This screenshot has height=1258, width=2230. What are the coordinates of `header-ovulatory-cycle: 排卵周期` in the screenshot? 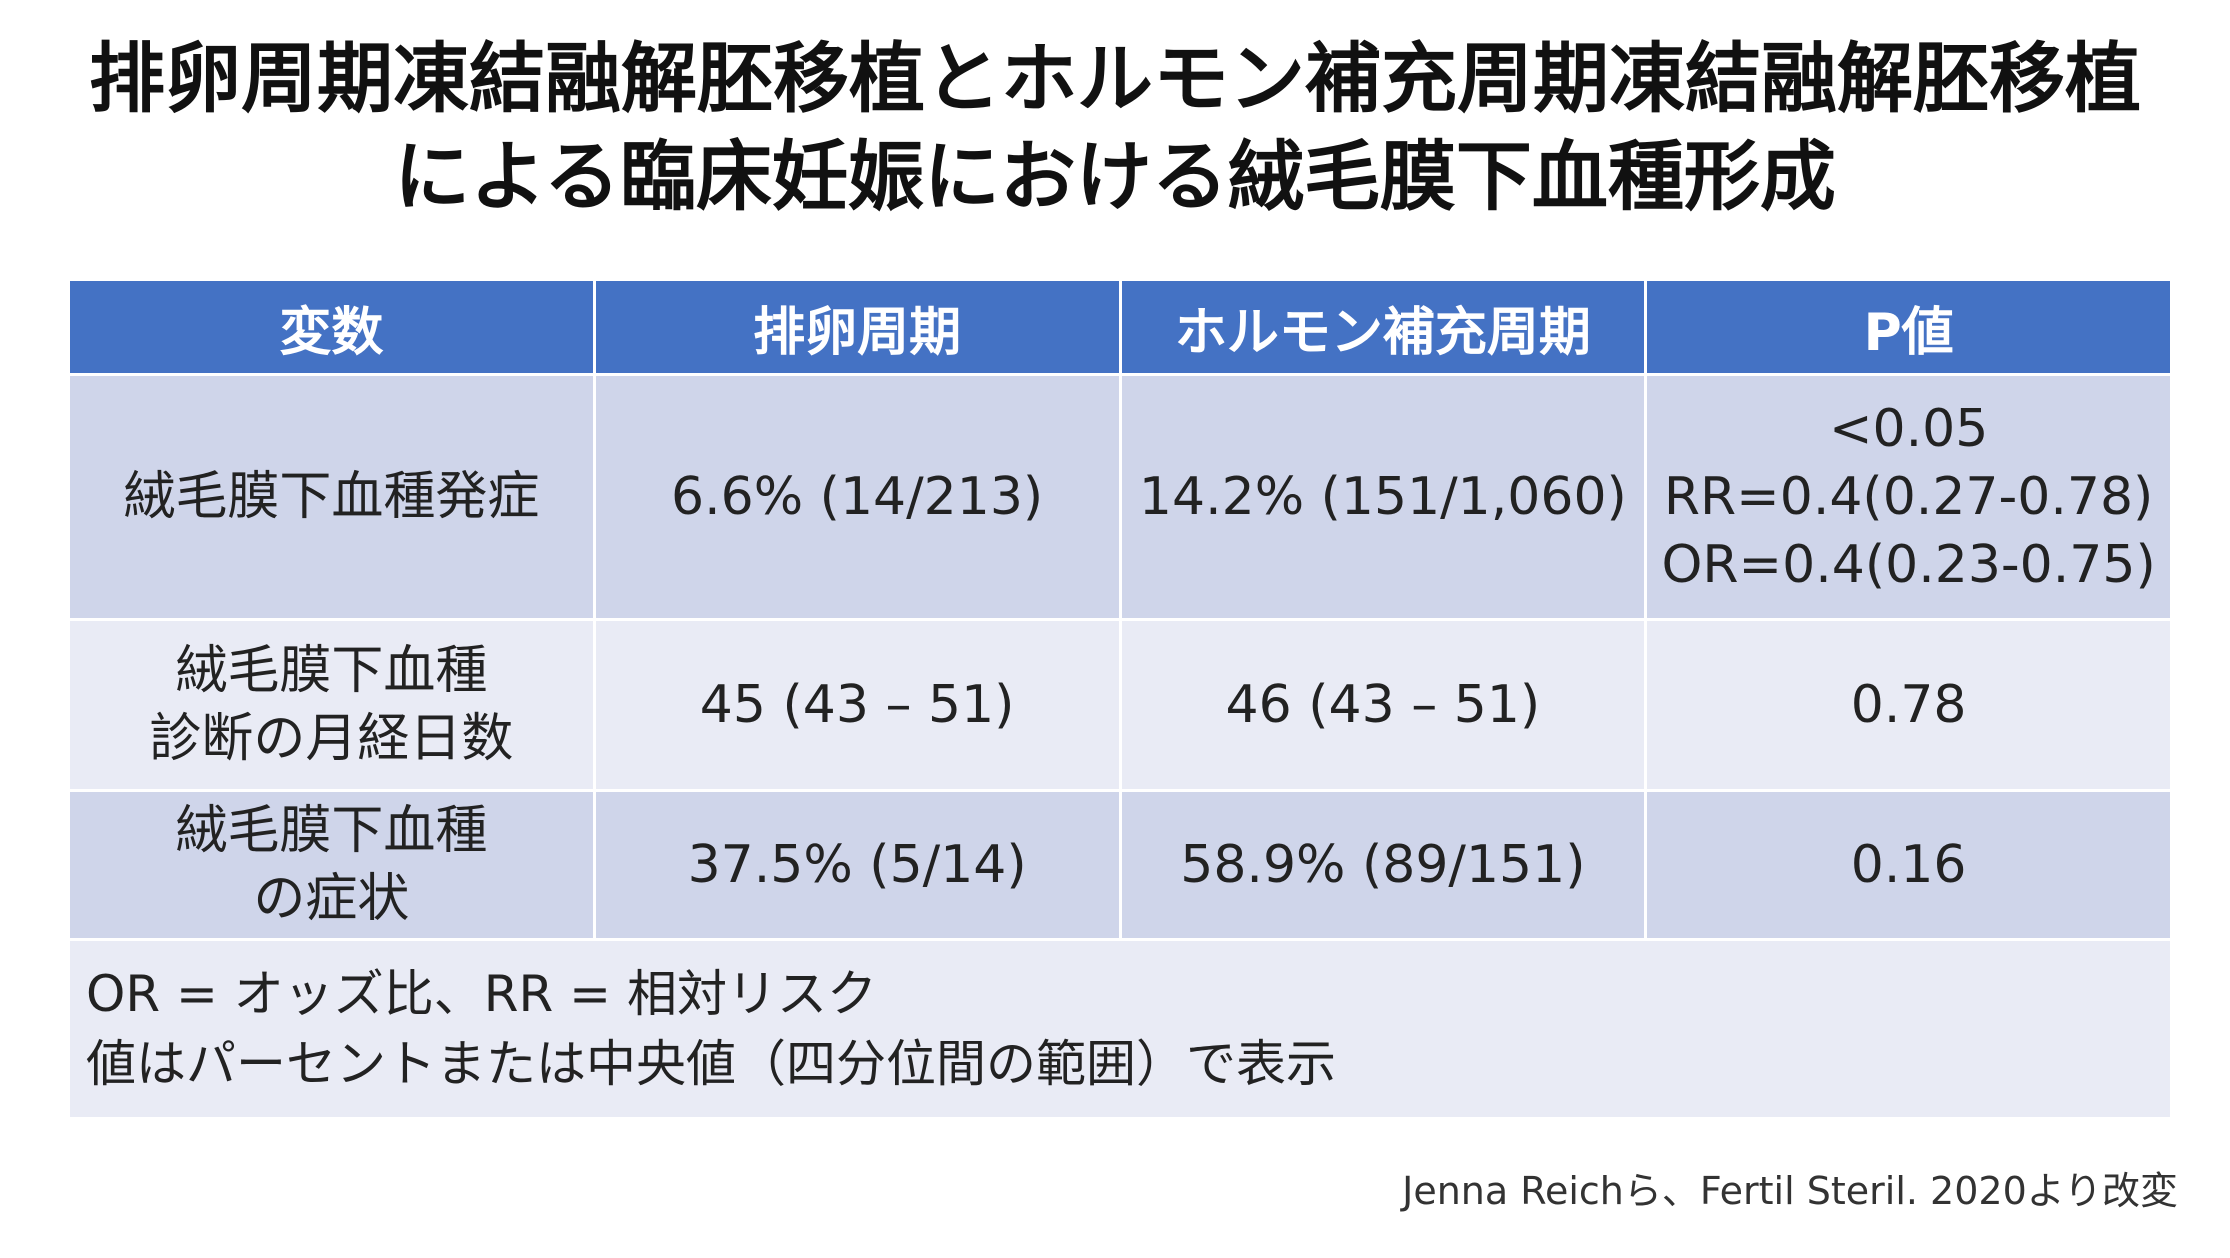 It's located at (857, 327).